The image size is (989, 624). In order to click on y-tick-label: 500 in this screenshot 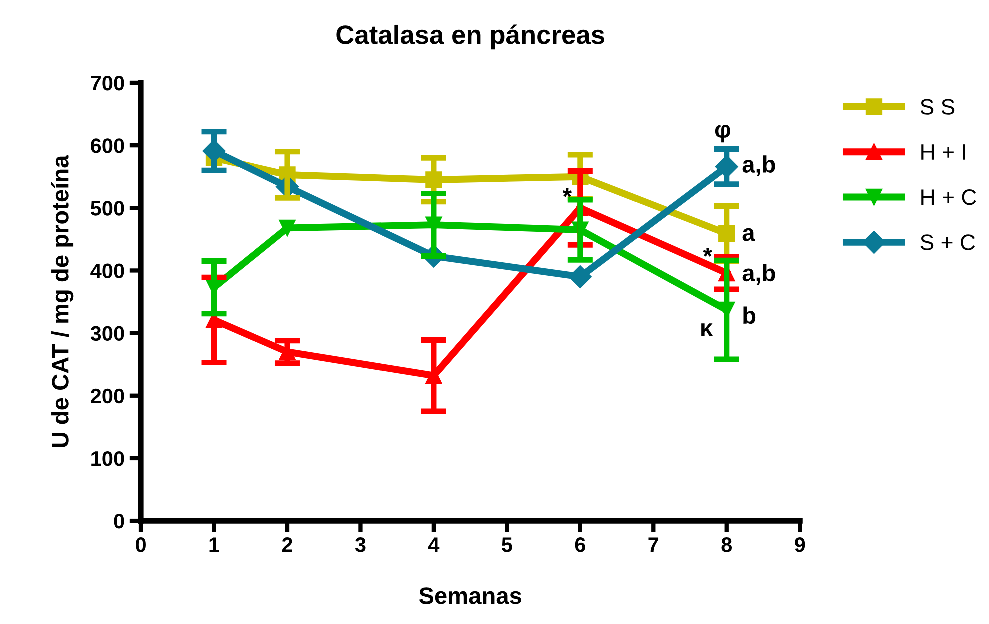, I will do `click(107, 208)`.